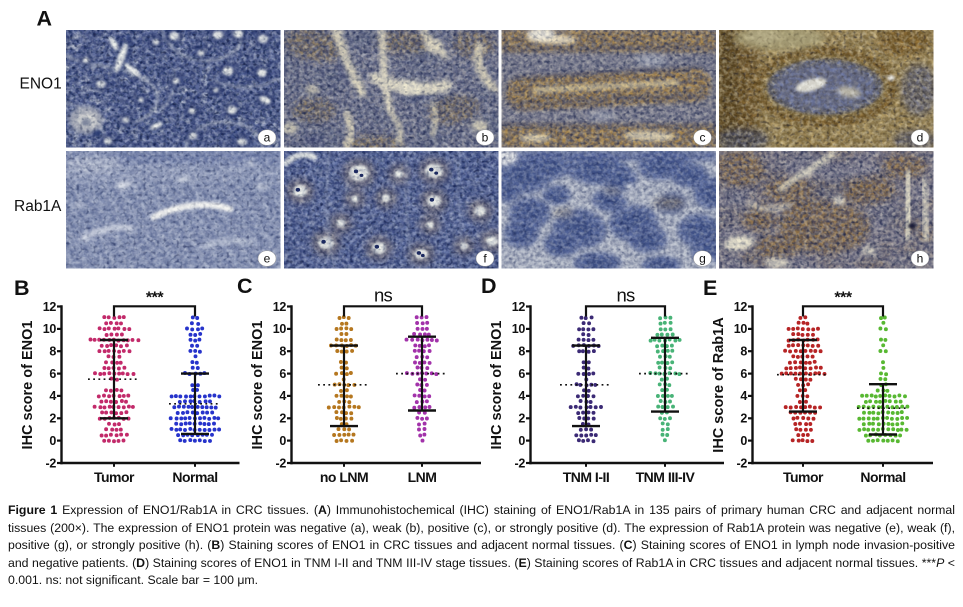  Describe the element at coordinates (489, 286) in the screenshot. I see `svg-text: D` at that location.